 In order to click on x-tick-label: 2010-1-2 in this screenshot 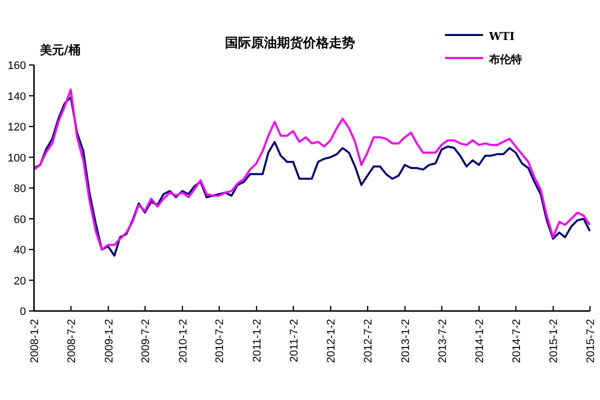, I will do `click(183, 341)`.